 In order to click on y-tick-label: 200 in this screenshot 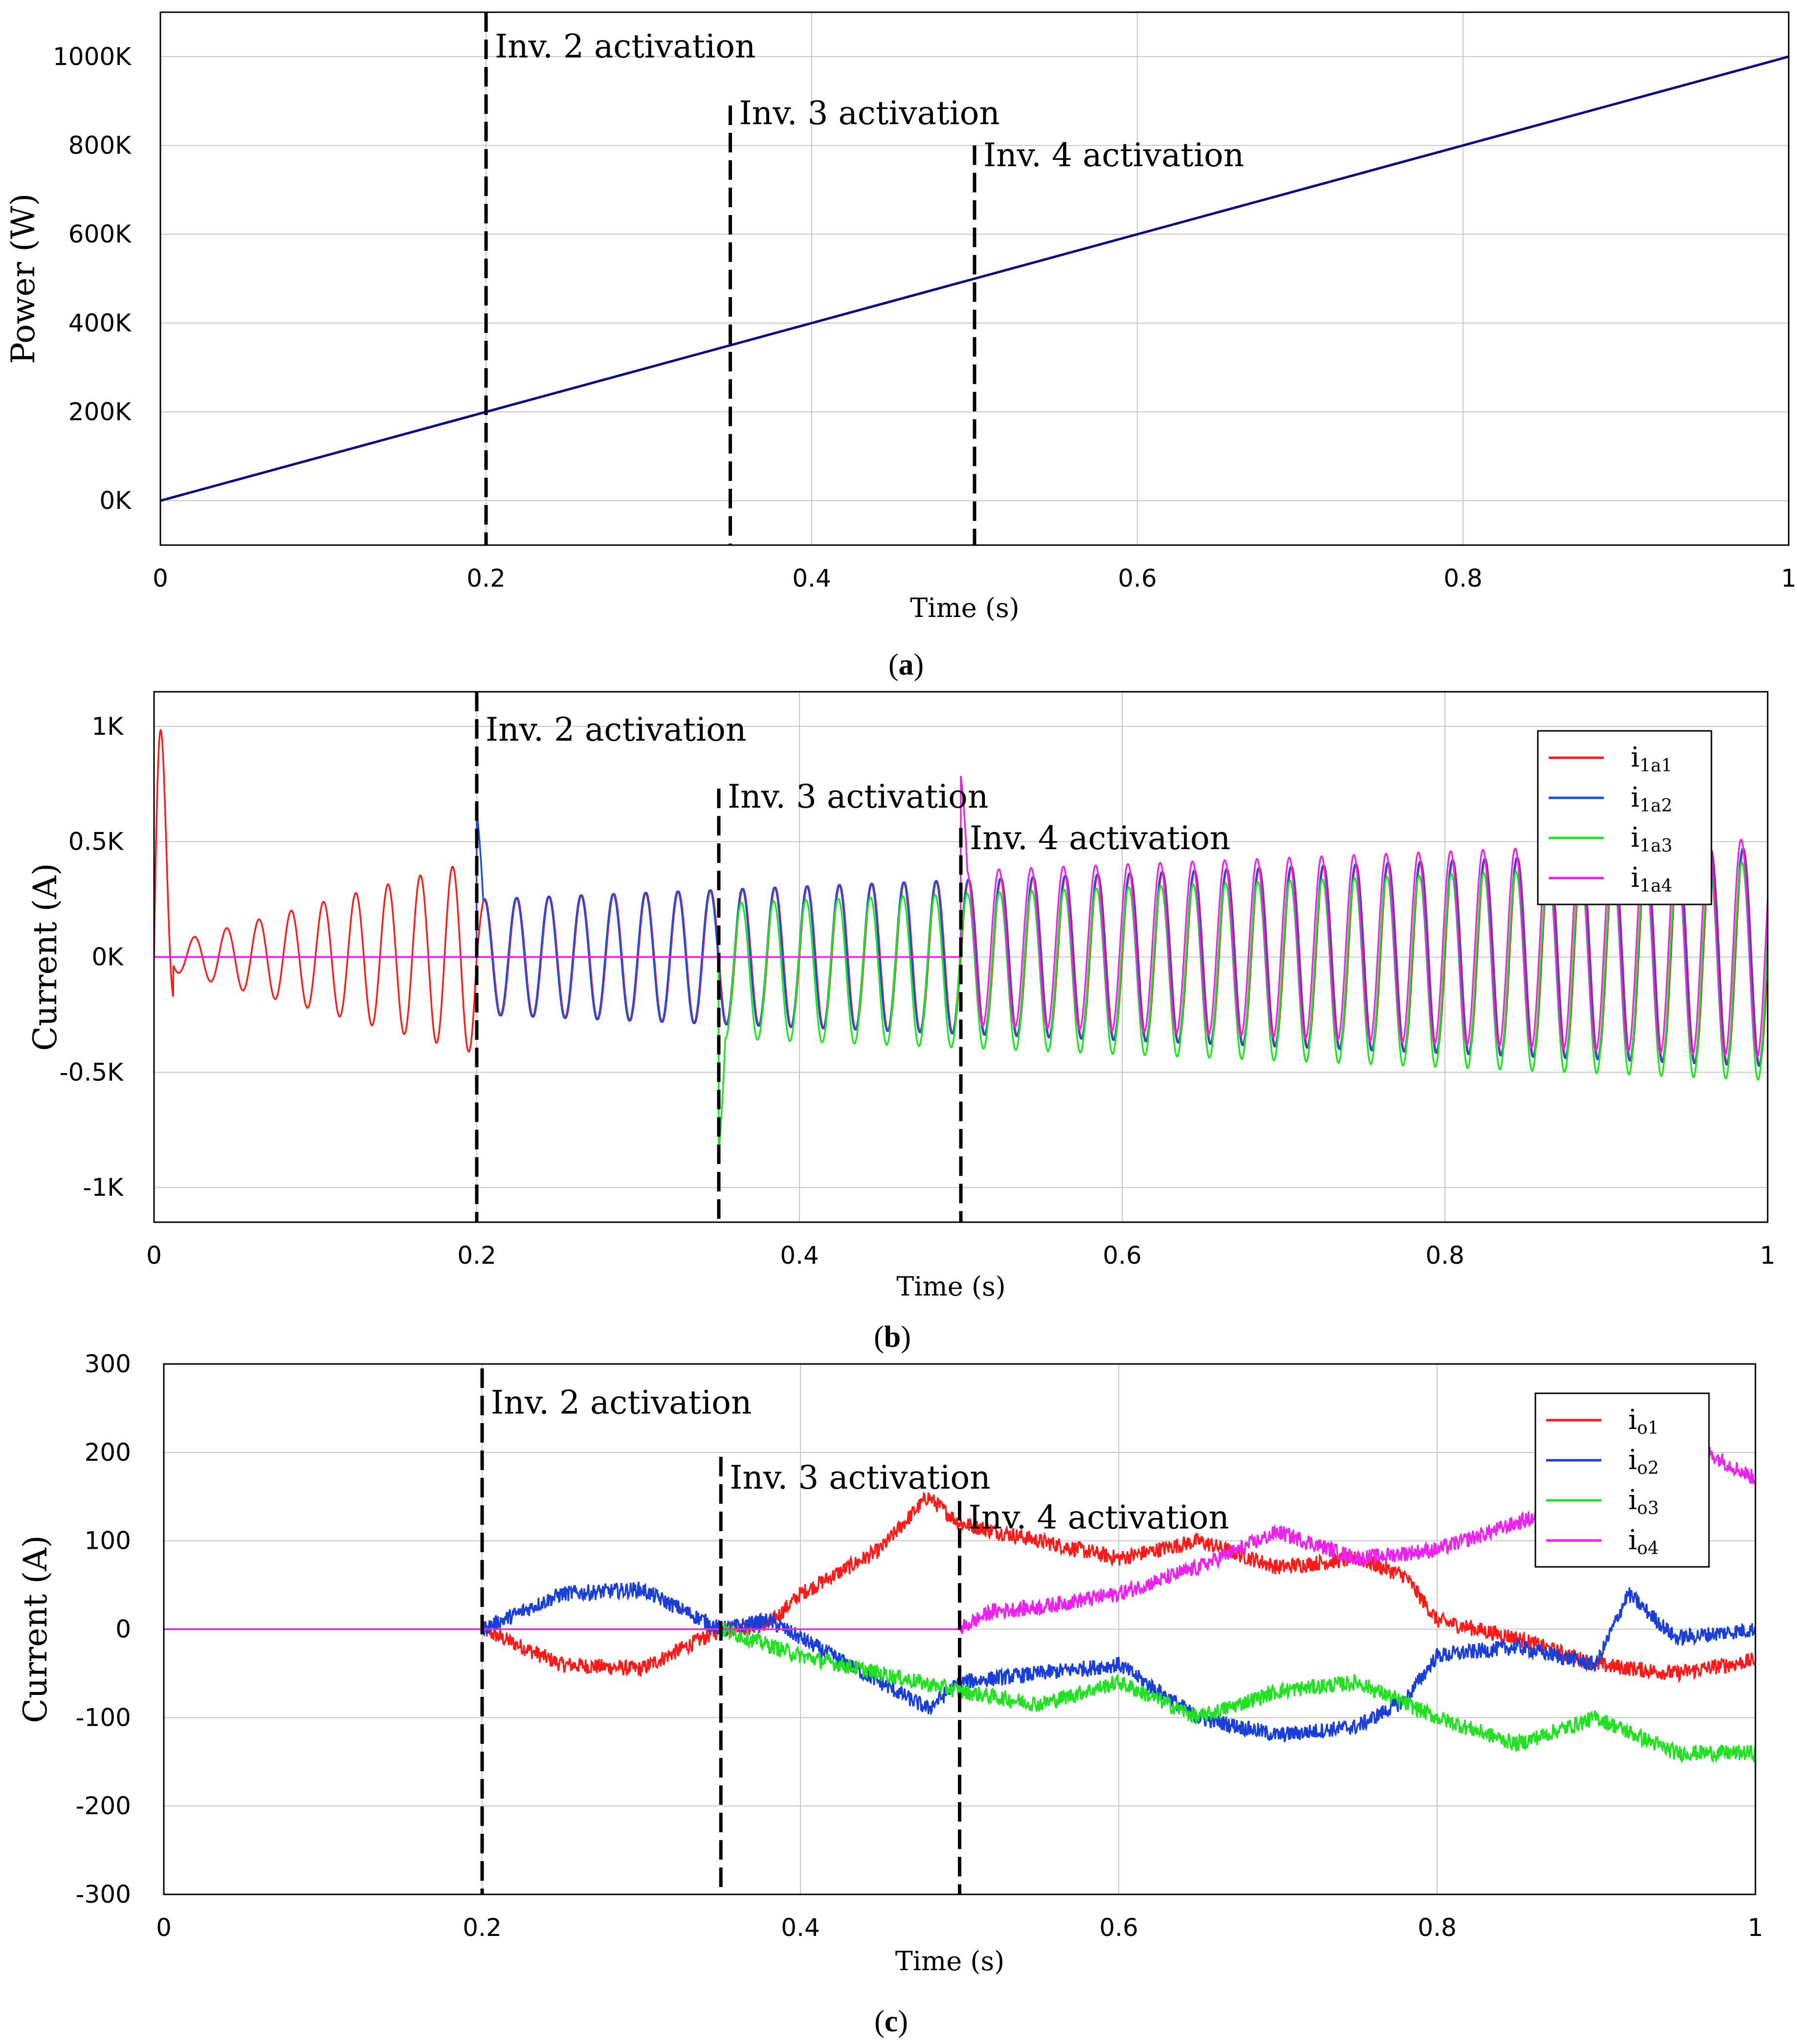, I will do `click(108, 1452)`.